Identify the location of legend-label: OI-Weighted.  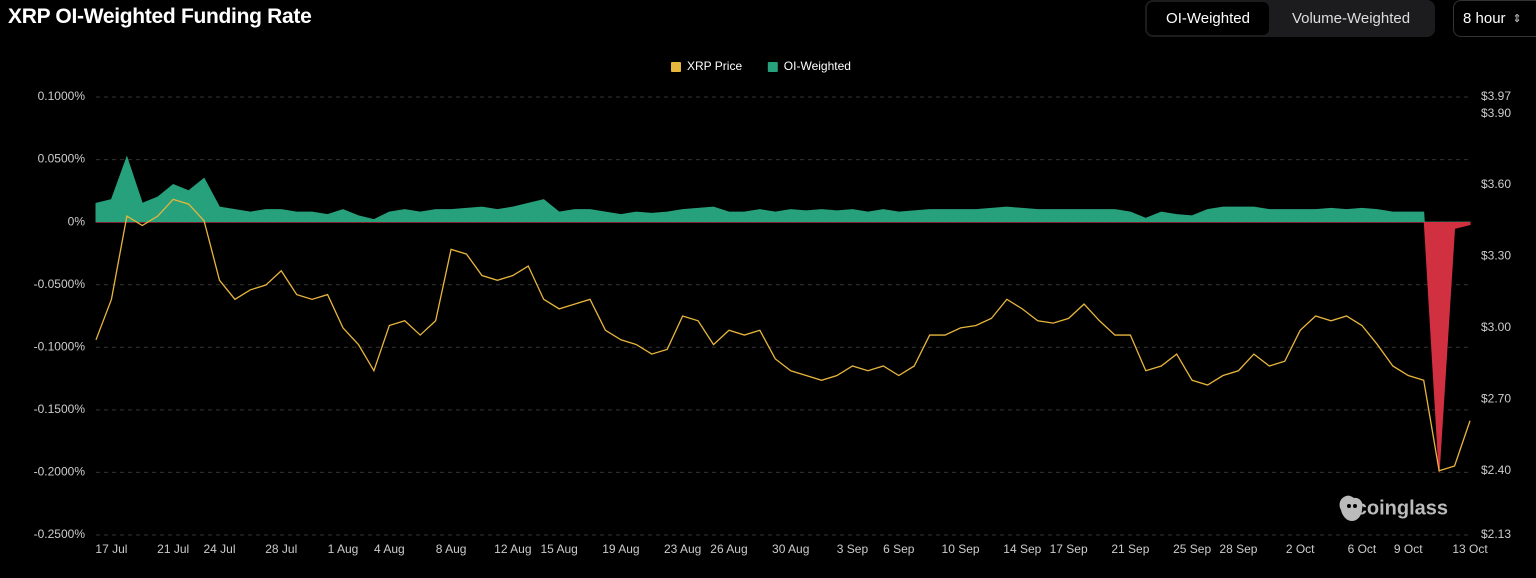
(817, 66).